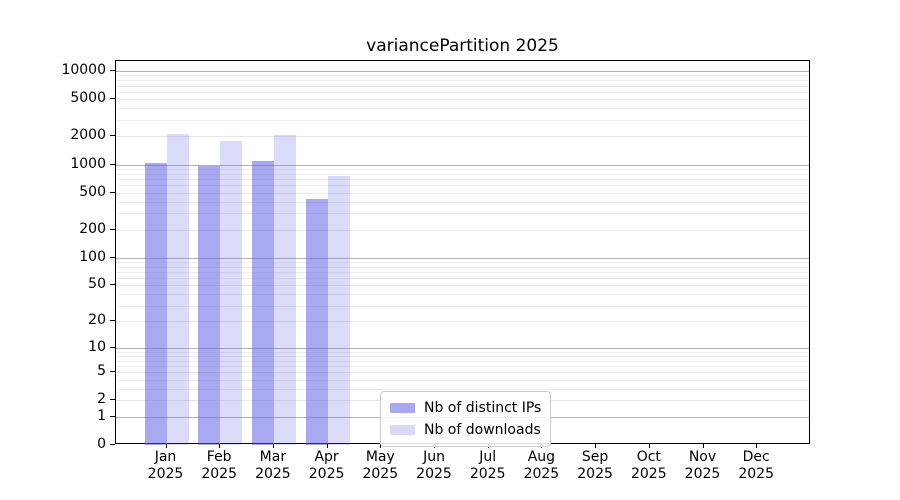  What do you see at coordinates (326, 465) in the screenshot?
I see `x-tick-label-apr: Apr 2025` at bounding box center [326, 465].